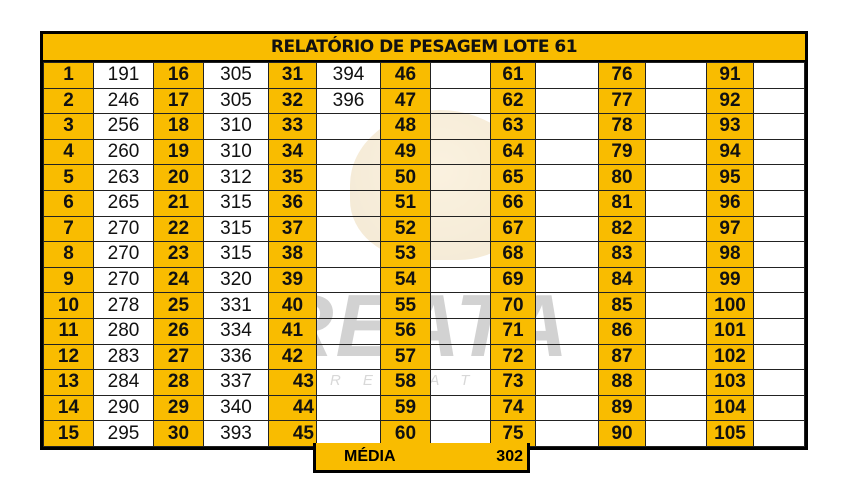 Image resolution: width=848 pixels, height=497 pixels. What do you see at coordinates (123, 152) in the screenshot?
I see `weight-cell: 260` at bounding box center [123, 152].